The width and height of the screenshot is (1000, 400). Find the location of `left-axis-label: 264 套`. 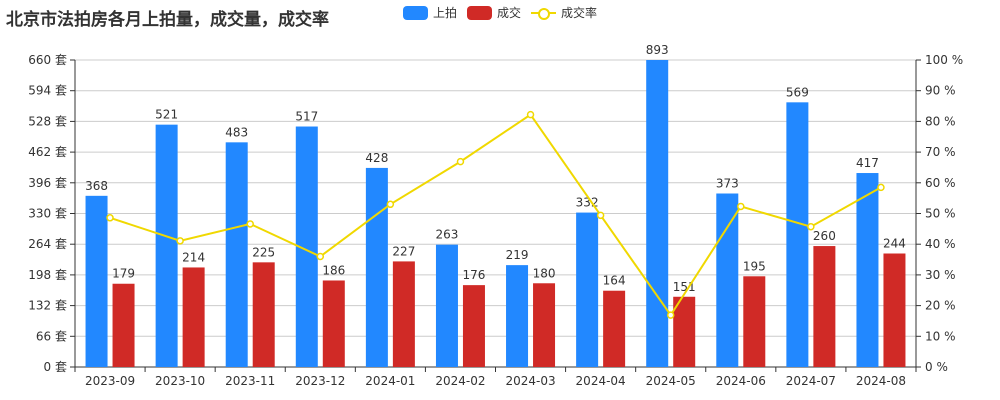

left-axis-label: 264 套 is located at coordinates (47, 244).